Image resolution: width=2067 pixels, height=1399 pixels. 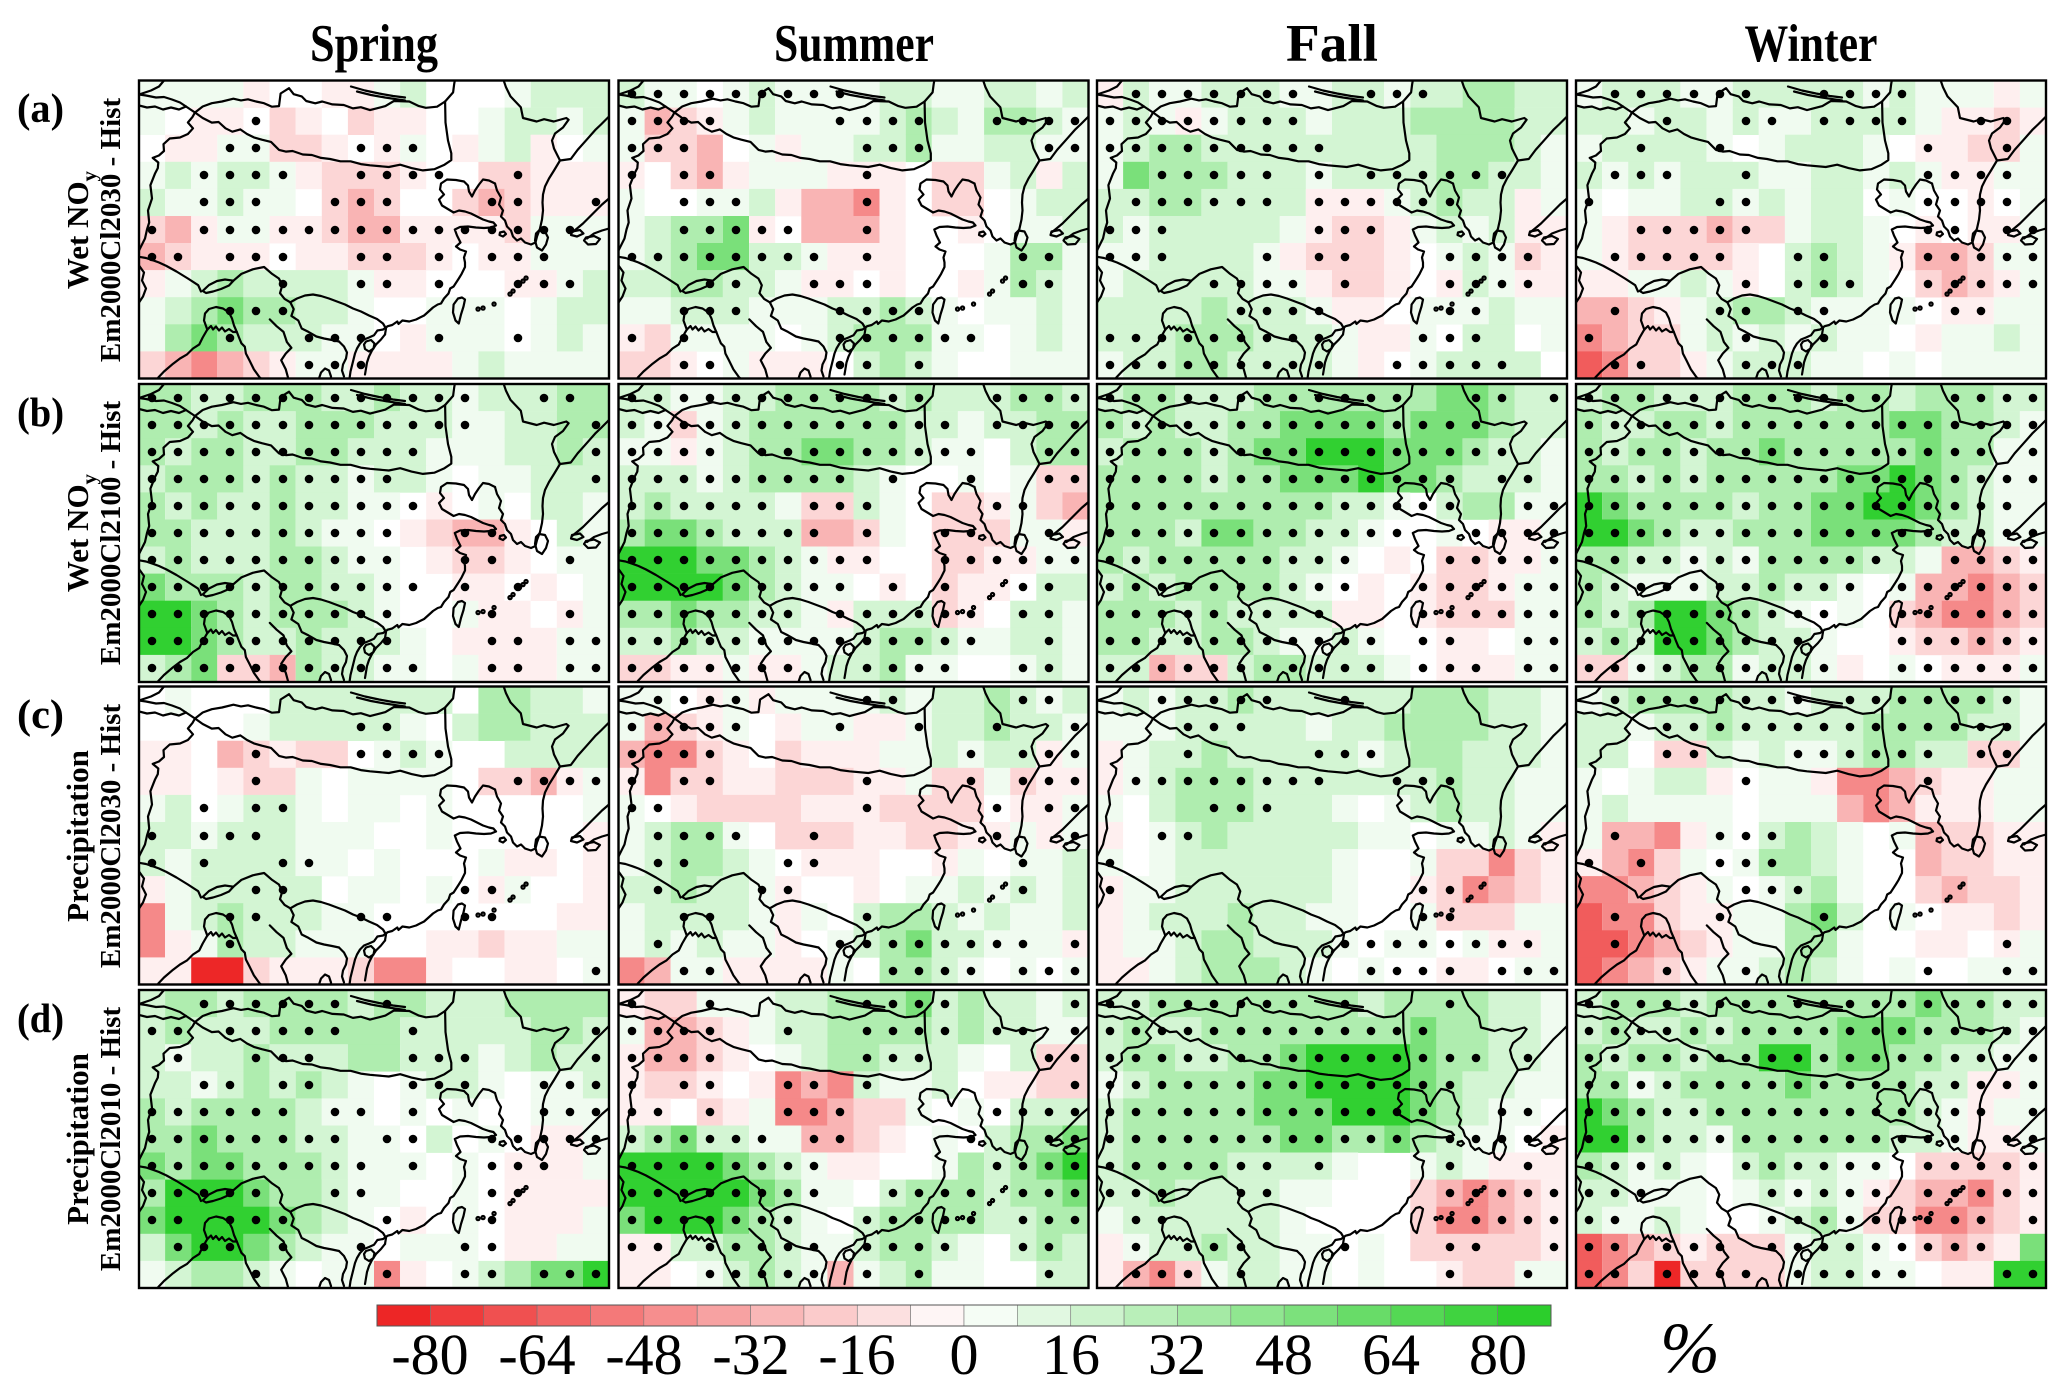 I want to click on svg-text: -16, so click(x=856, y=1354).